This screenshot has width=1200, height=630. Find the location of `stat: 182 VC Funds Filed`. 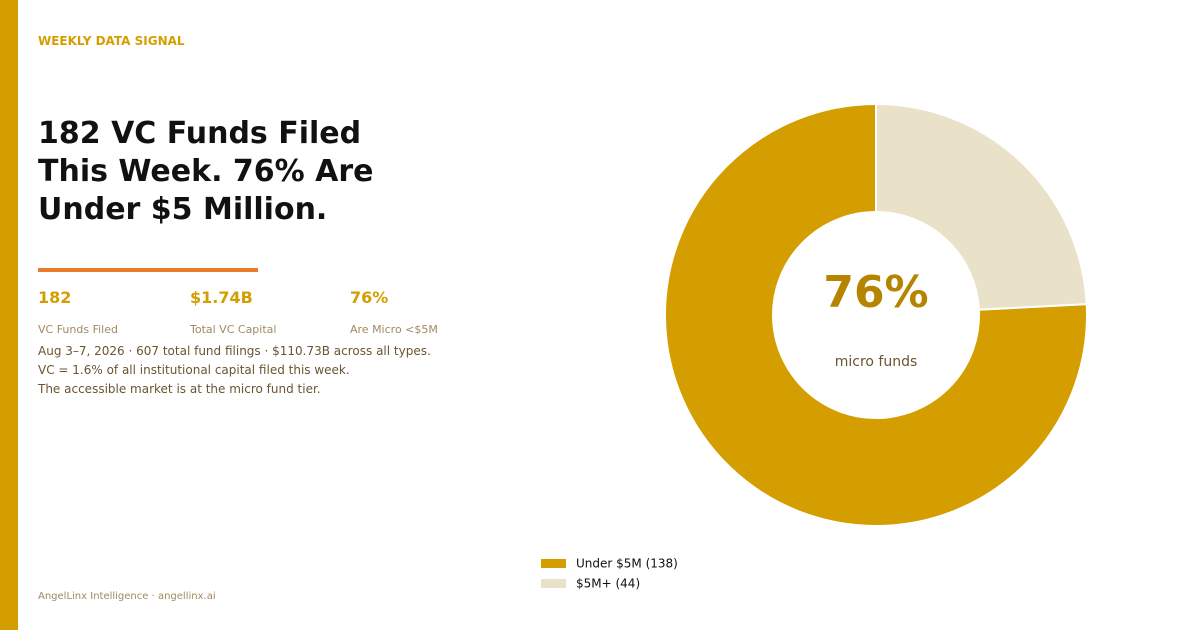

stat: 182 VC Funds Filed is located at coordinates (78, 312).